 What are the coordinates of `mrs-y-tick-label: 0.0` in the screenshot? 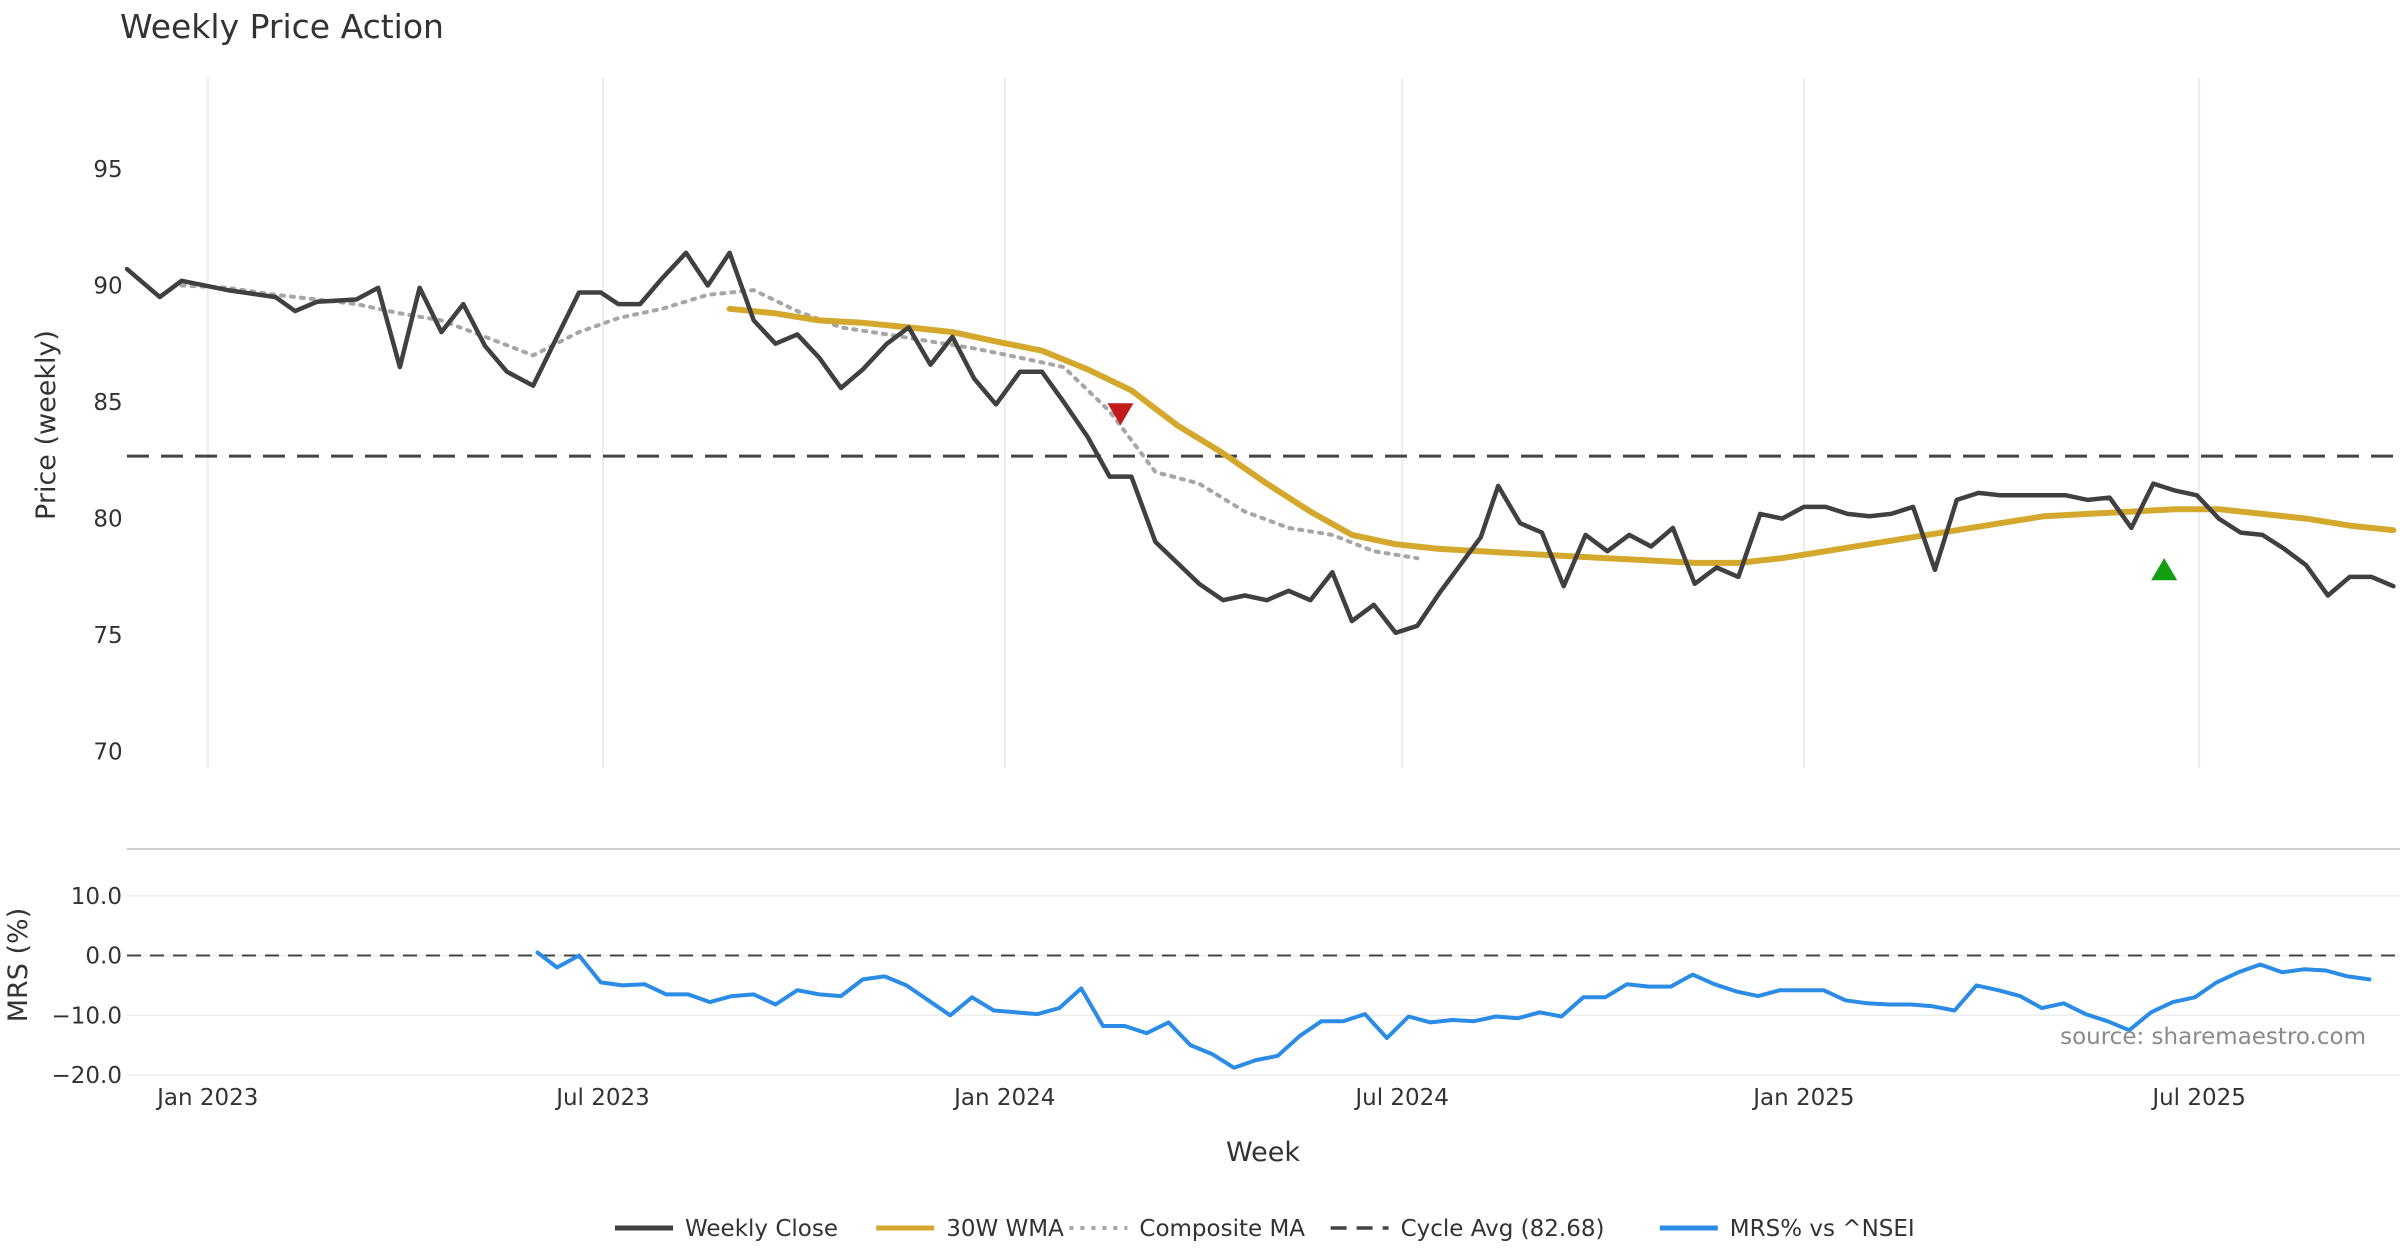 It's located at (103, 957).